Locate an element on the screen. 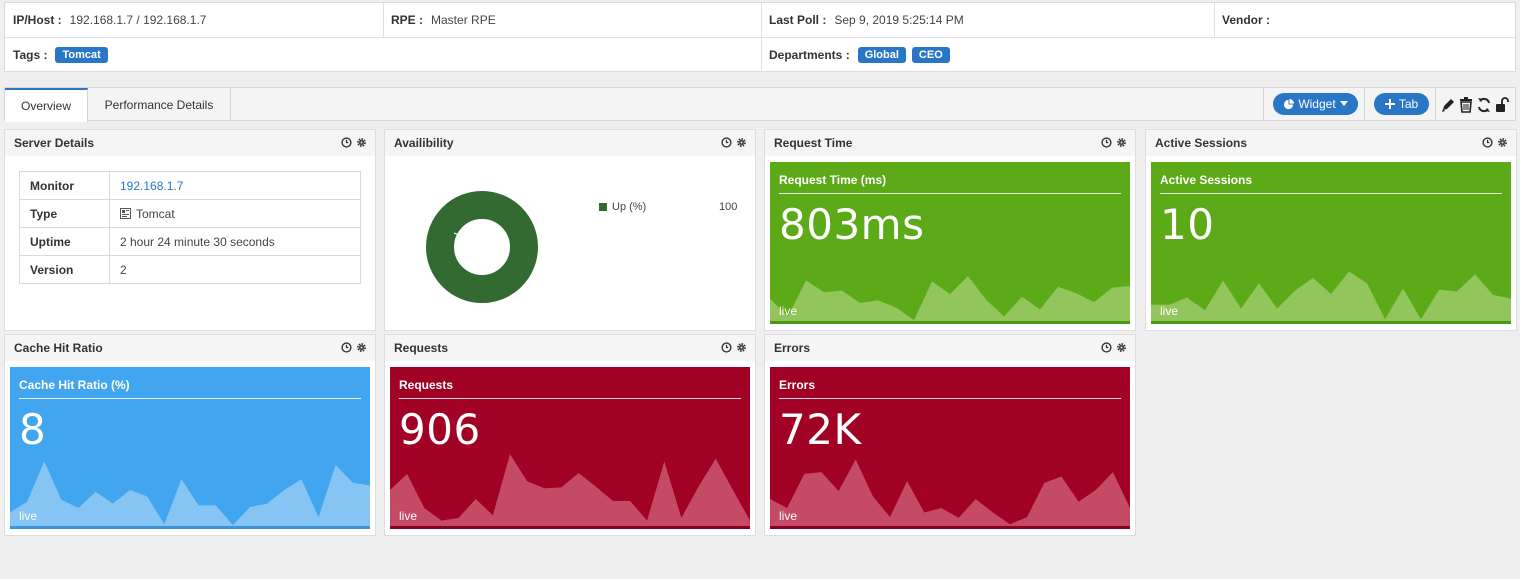 The image size is (1520, 579). legend-swatch is located at coordinates (603, 207).